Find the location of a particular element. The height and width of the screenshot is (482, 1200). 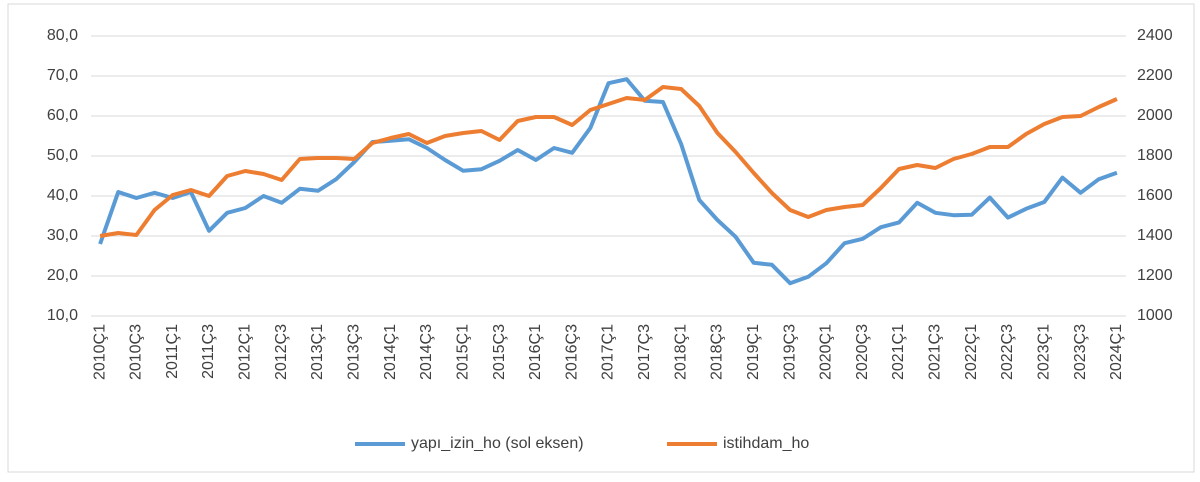

y2-tick-label: 1200 is located at coordinates (1155, 275).